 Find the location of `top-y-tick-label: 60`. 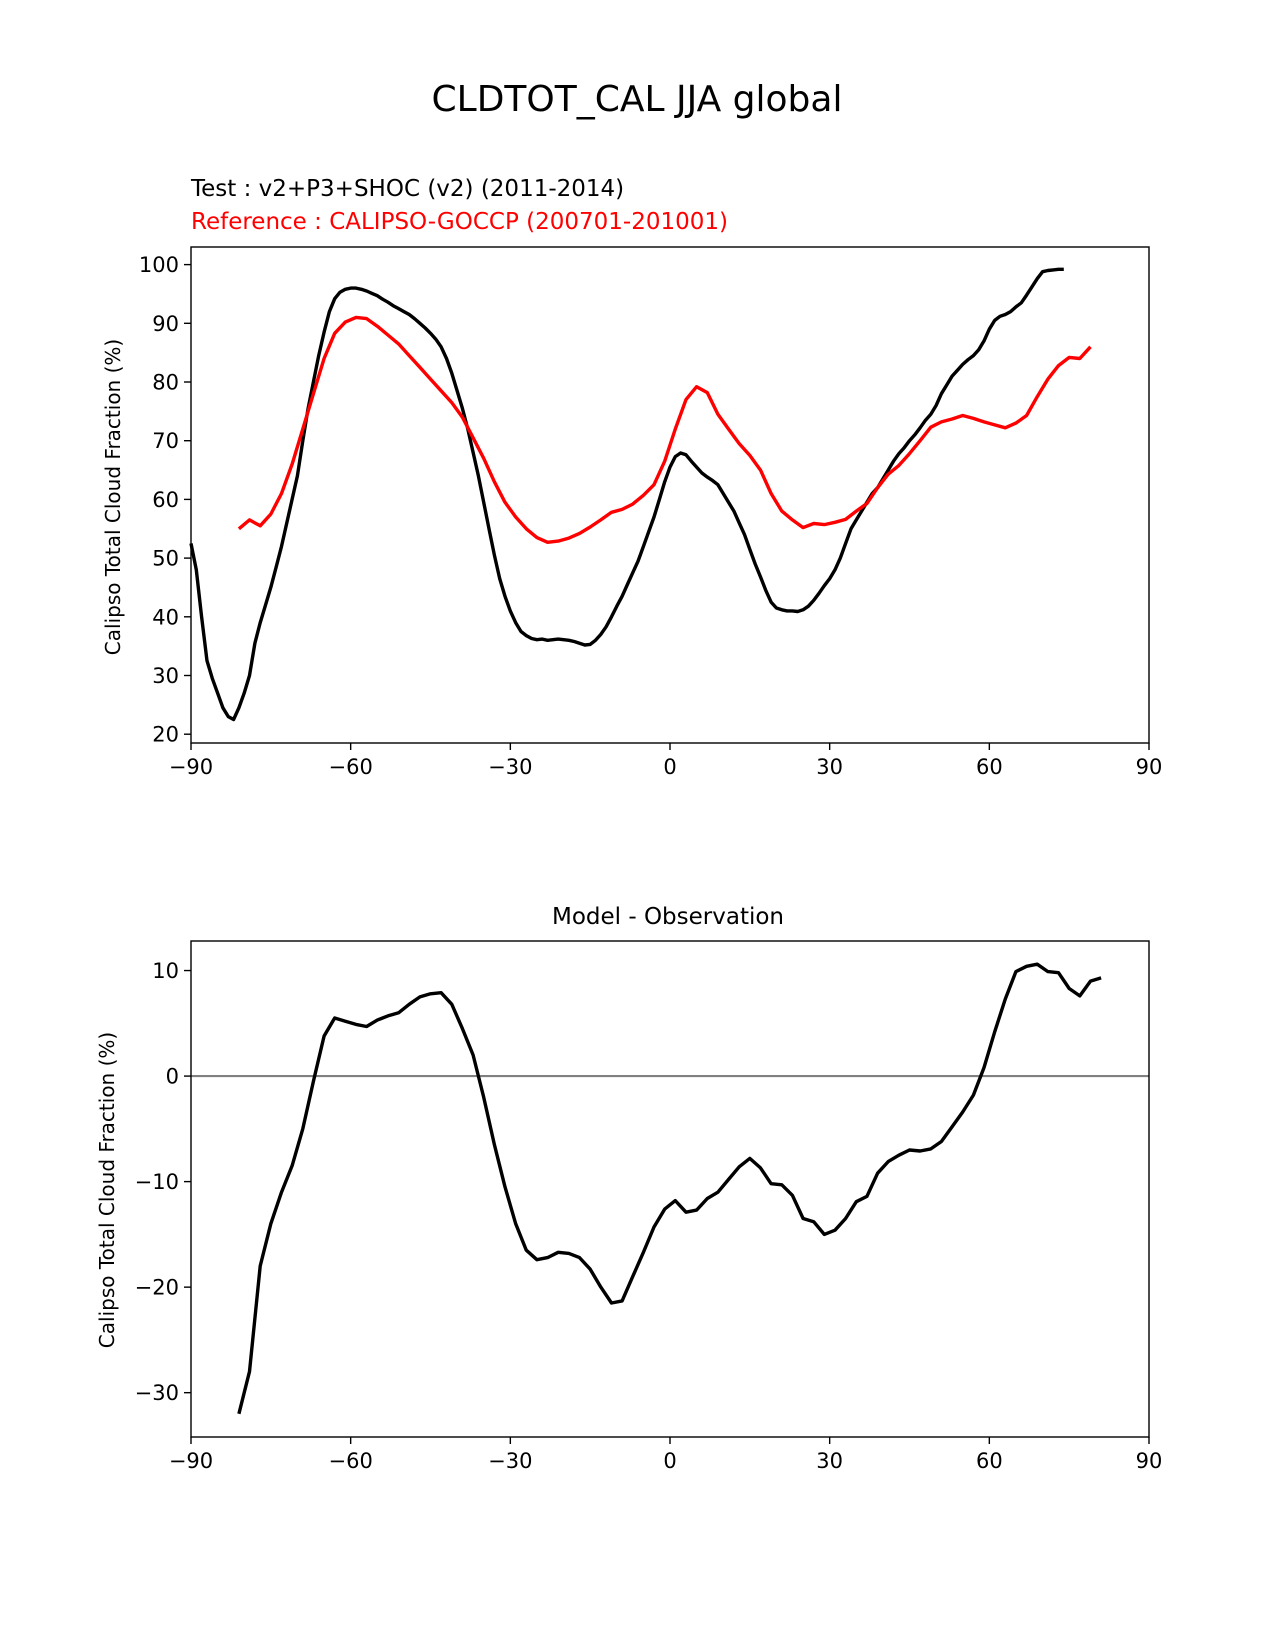

top-y-tick-label: 60 is located at coordinates (165, 500).